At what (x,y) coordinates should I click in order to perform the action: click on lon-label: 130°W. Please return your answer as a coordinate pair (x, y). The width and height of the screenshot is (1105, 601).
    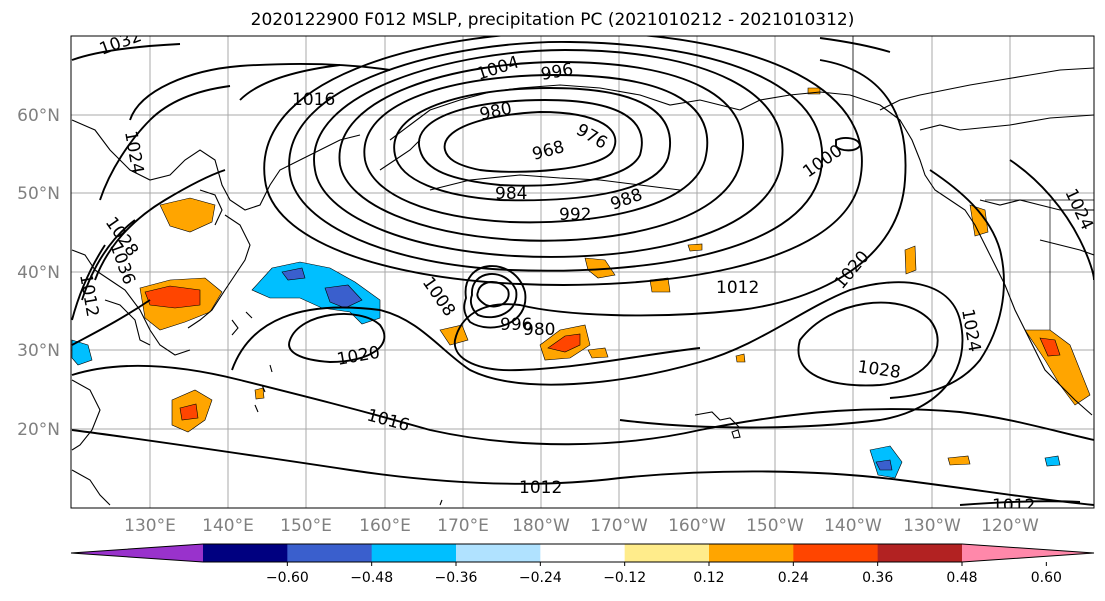
    Looking at the image, I should click on (932, 526).